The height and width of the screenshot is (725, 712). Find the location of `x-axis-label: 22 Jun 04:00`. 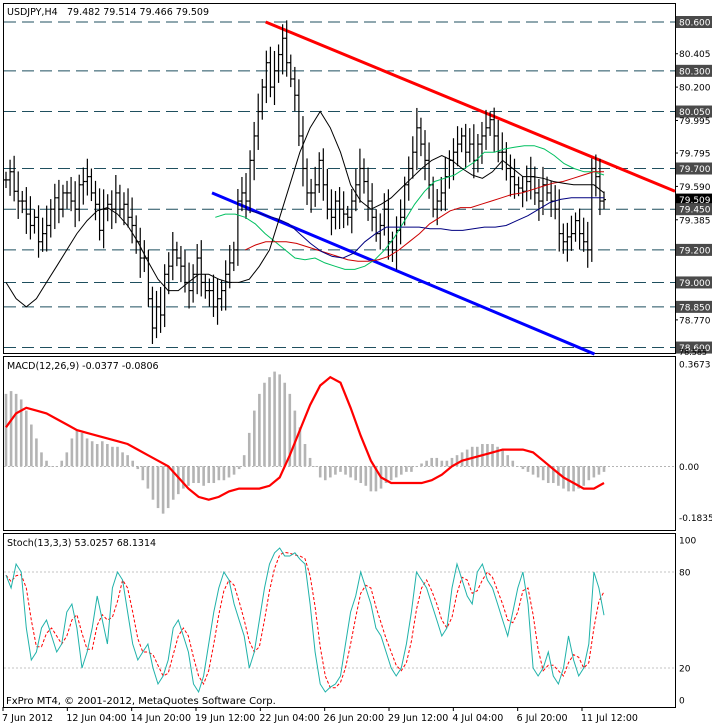

x-axis-label: 22 Jun 04:00 is located at coordinates (289, 718).